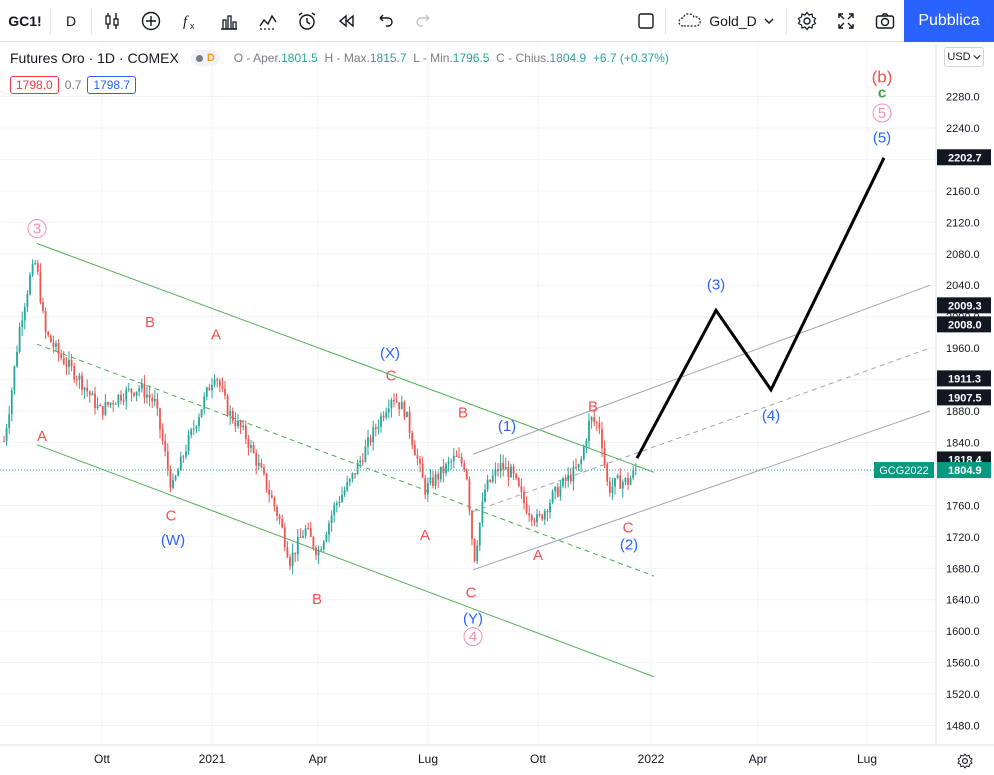 This screenshot has height=775, width=994. What do you see at coordinates (111, 21) in the screenshot?
I see `bar-style-button` at bounding box center [111, 21].